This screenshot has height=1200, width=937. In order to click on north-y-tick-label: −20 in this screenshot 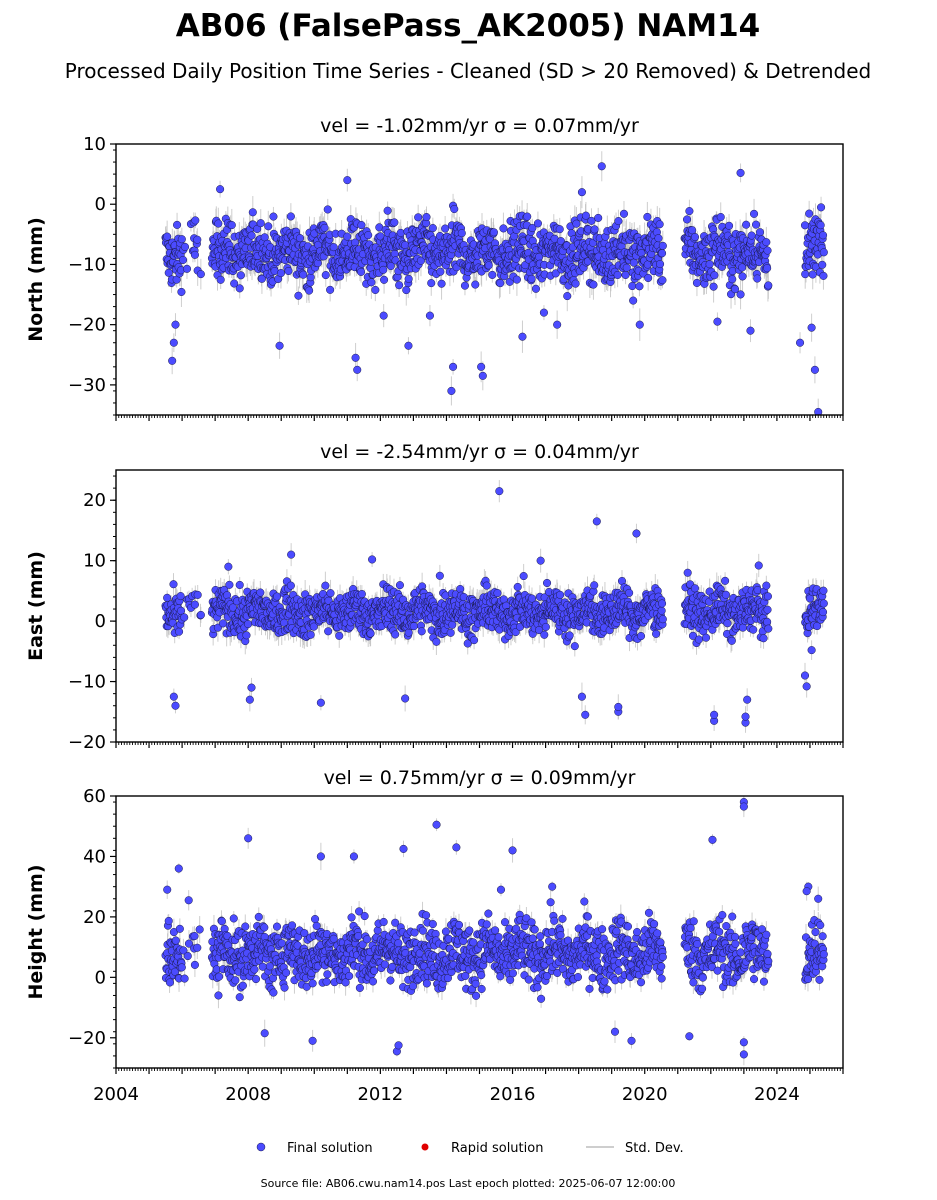, I will do `click(87, 325)`.